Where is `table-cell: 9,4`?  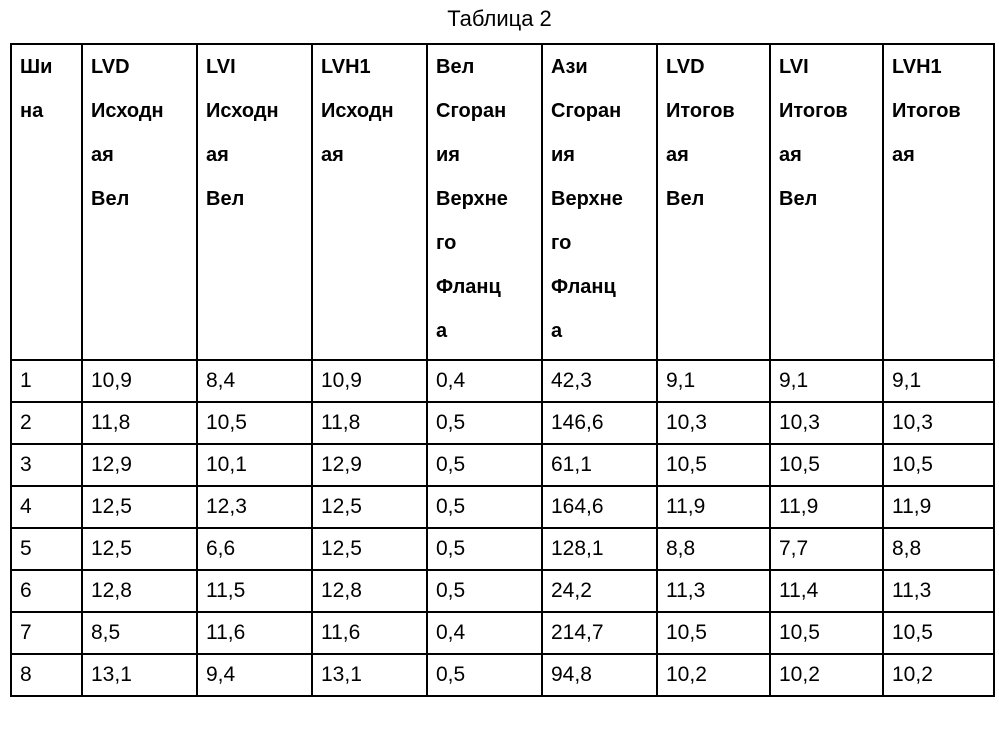 table-cell: 9,4 is located at coordinates (254, 675).